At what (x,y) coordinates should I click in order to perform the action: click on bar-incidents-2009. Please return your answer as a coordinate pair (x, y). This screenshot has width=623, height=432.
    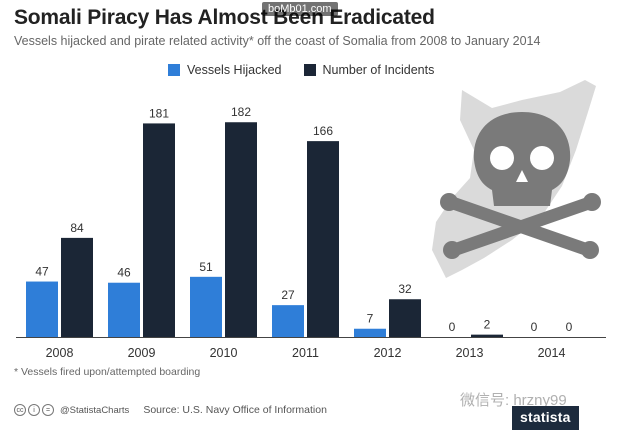
    Looking at the image, I should click on (159, 230).